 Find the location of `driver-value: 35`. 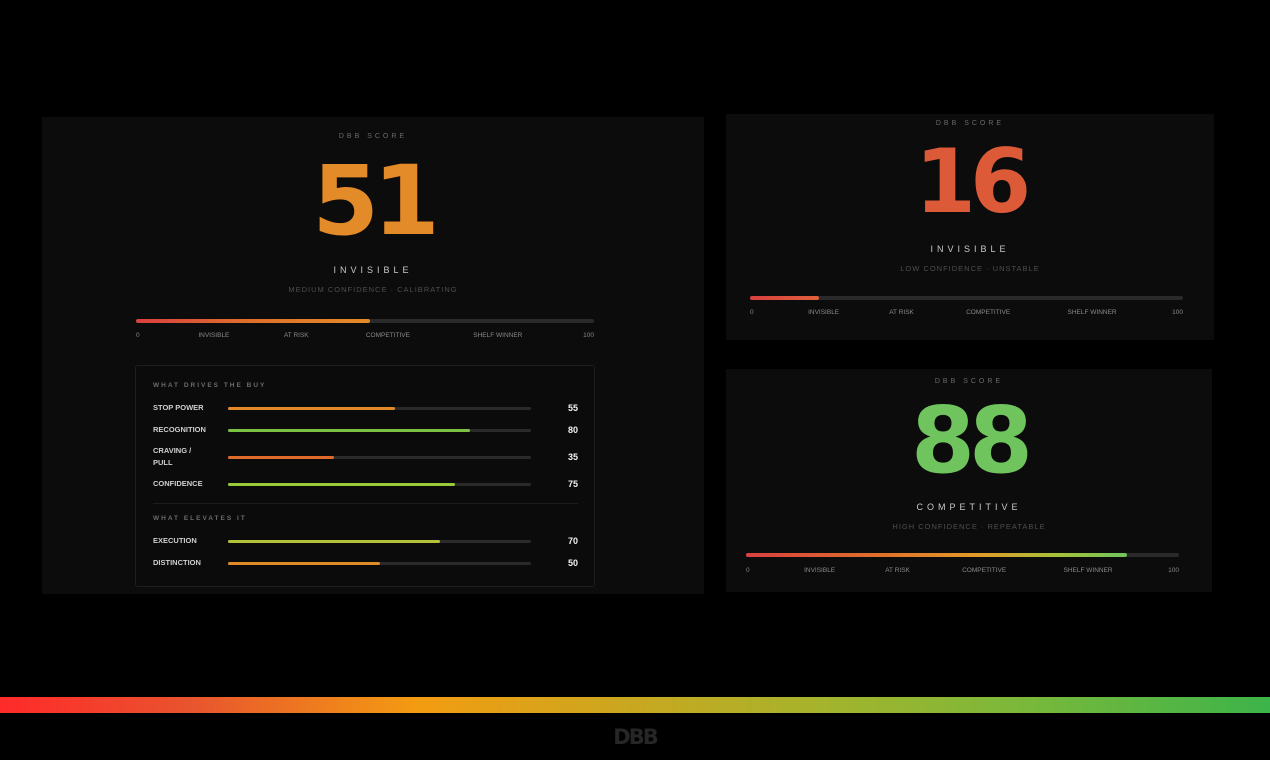

driver-value: 35 is located at coordinates (572, 457).